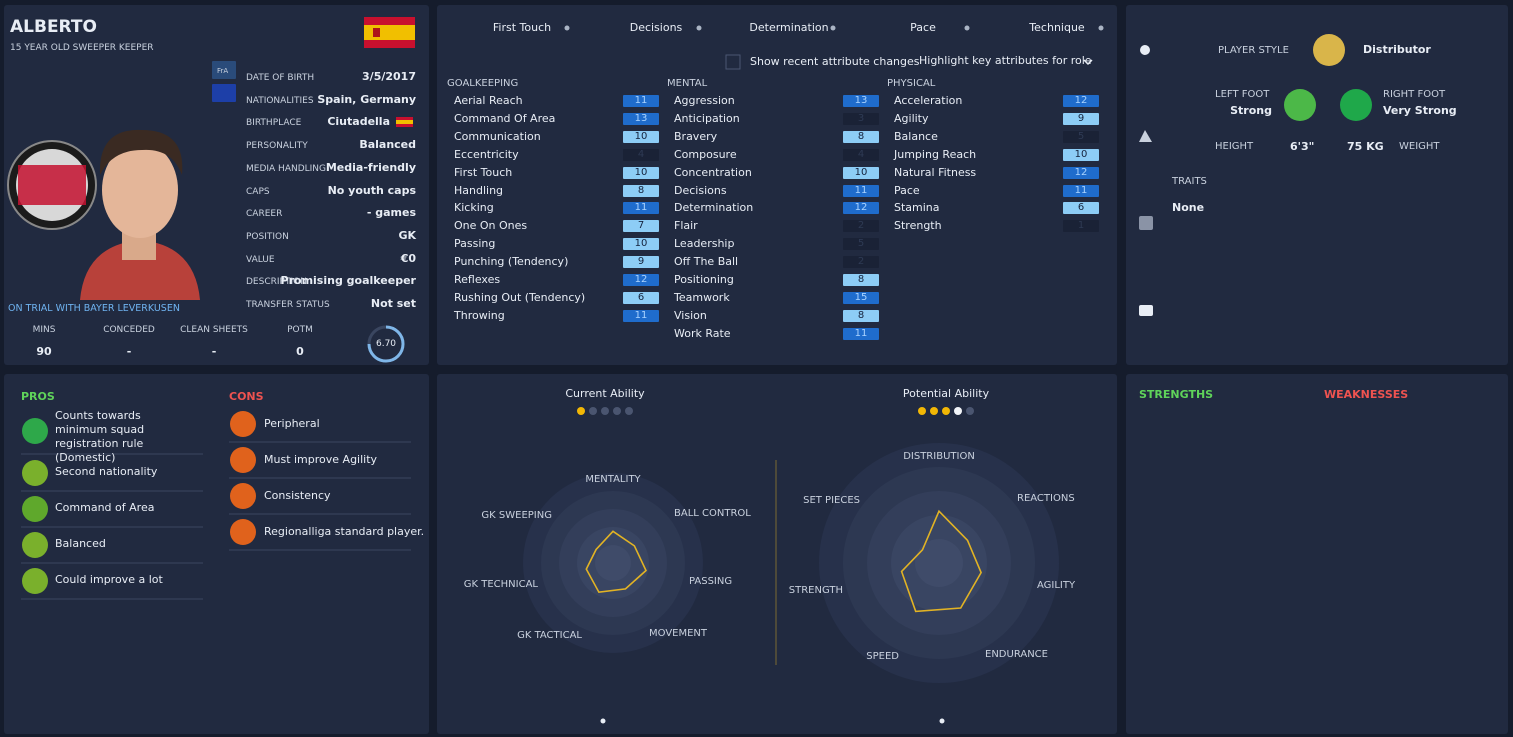 Image resolution: width=1513 pixels, height=737 pixels. I want to click on detail-value: €0, so click(408, 258).